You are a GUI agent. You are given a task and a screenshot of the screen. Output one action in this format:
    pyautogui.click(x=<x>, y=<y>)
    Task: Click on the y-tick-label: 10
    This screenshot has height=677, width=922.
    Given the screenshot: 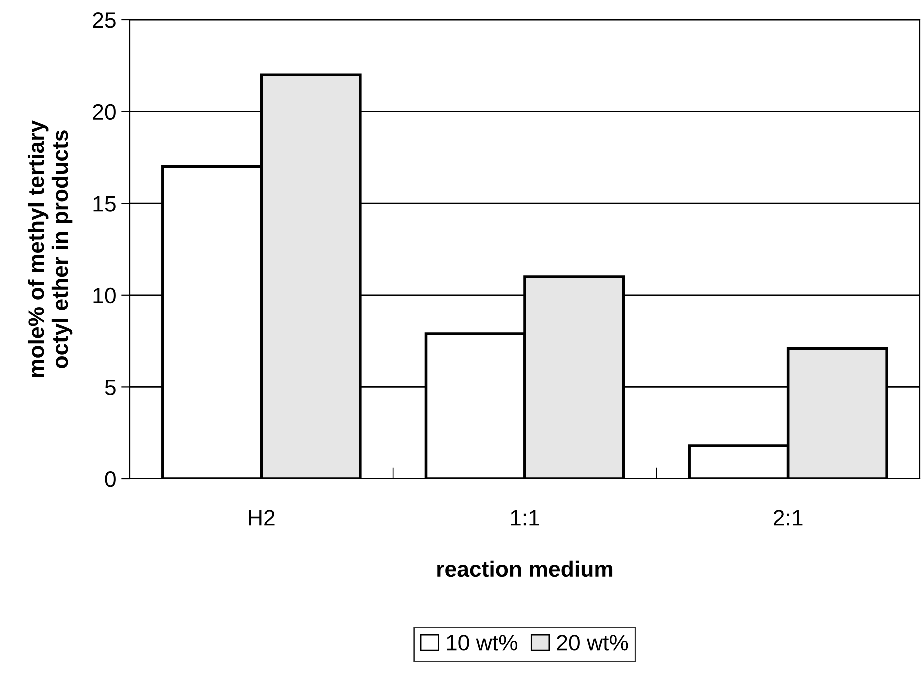 What is the action you would take?
    pyautogui.click(x=105, y=296)
    